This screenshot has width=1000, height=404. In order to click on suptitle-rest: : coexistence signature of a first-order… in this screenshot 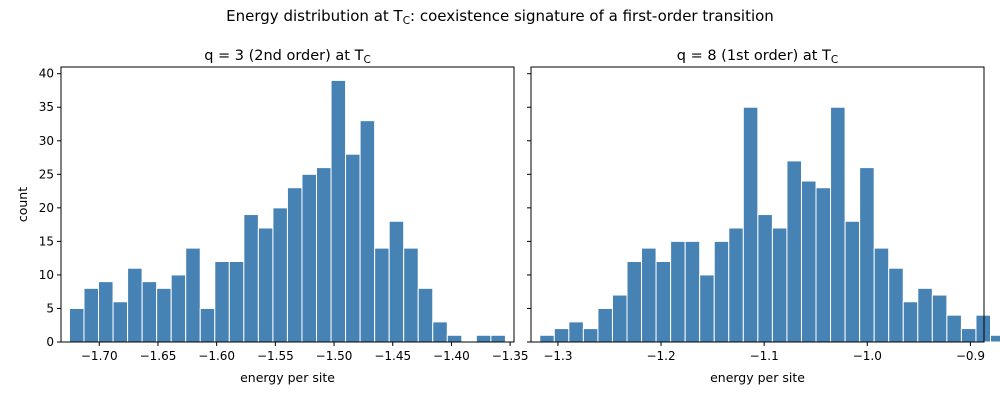, I will do `click(592, 16)`.